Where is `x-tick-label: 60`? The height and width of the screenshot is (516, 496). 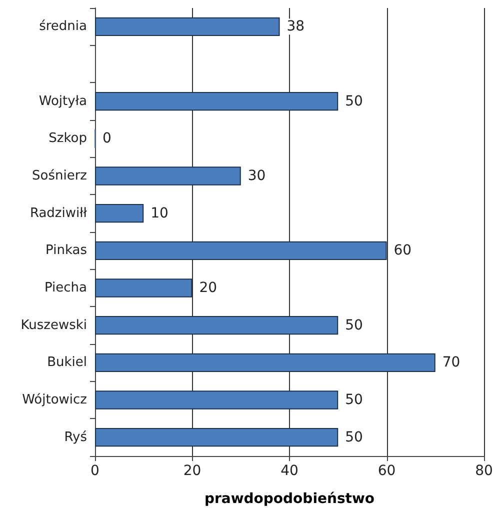 x-tick-label: 60 is located at coordinates (387, 471).